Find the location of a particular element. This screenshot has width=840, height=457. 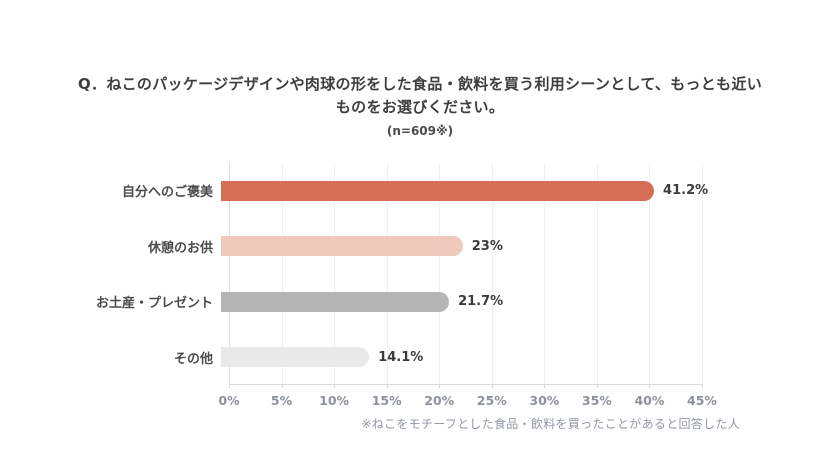

bar-row: 休憩のお供 23% is located at coordinates (420, 247).